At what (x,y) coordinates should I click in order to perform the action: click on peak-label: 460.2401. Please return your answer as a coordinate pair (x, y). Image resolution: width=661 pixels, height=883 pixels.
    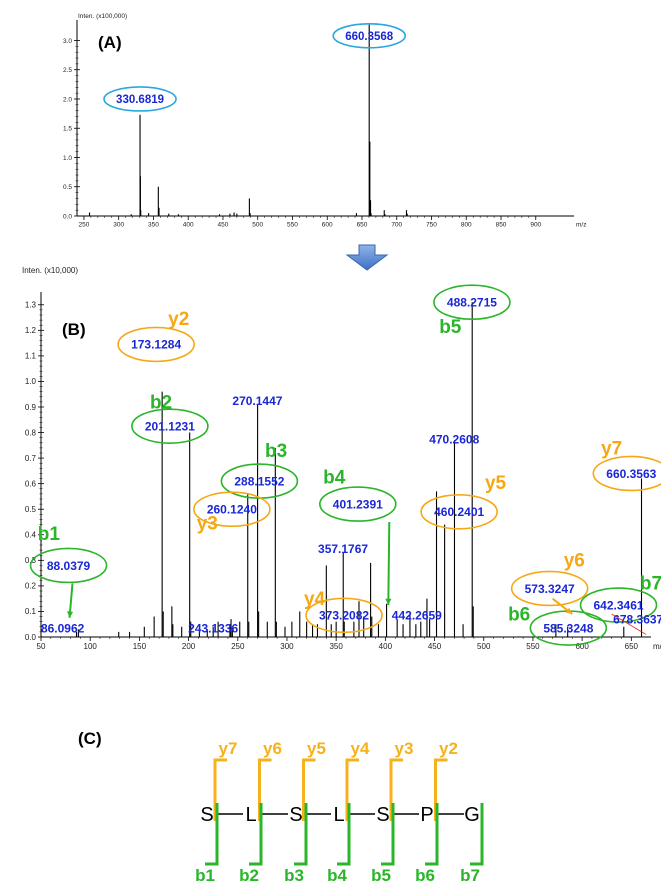
    Looking at the image, I should click on (459, 512).